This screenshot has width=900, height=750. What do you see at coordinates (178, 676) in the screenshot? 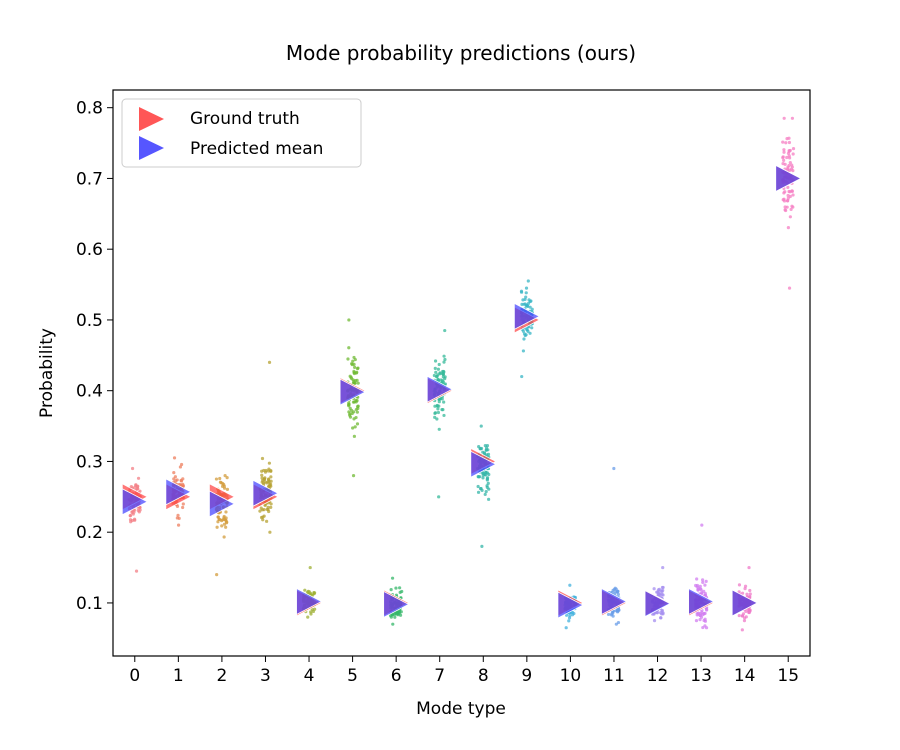
I see `x-tick-label: 1` at bounding box center [178, 676].